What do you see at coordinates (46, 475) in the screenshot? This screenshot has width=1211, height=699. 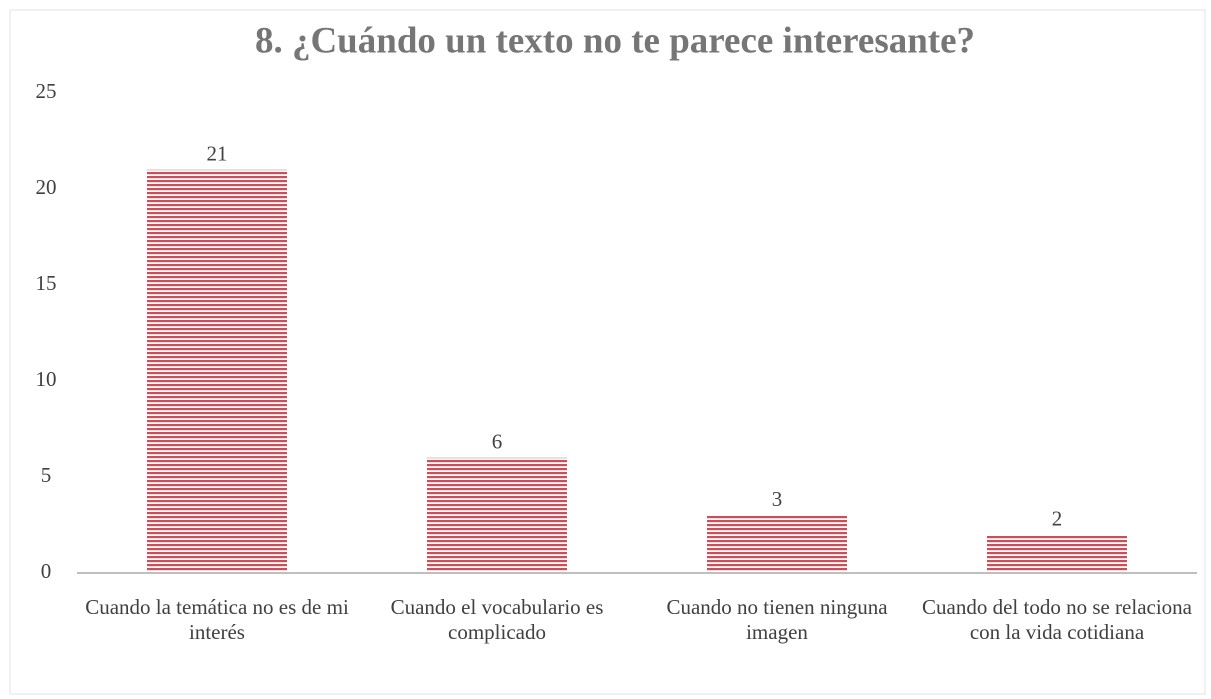 I see `y-tick-label: 5` at bounding box center [46, 475].